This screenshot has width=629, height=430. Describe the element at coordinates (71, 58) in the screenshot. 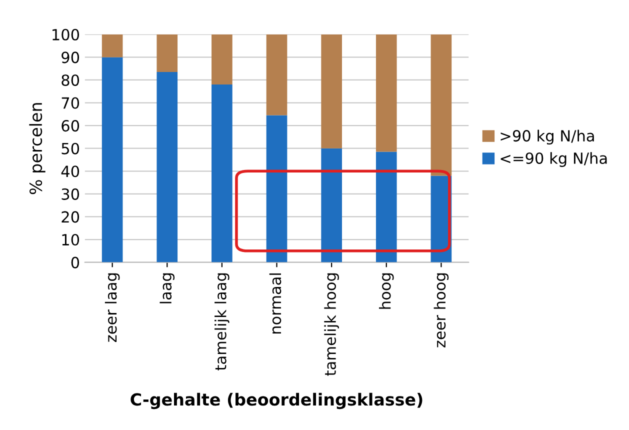

I see `y-tick-label: 90` at that location.